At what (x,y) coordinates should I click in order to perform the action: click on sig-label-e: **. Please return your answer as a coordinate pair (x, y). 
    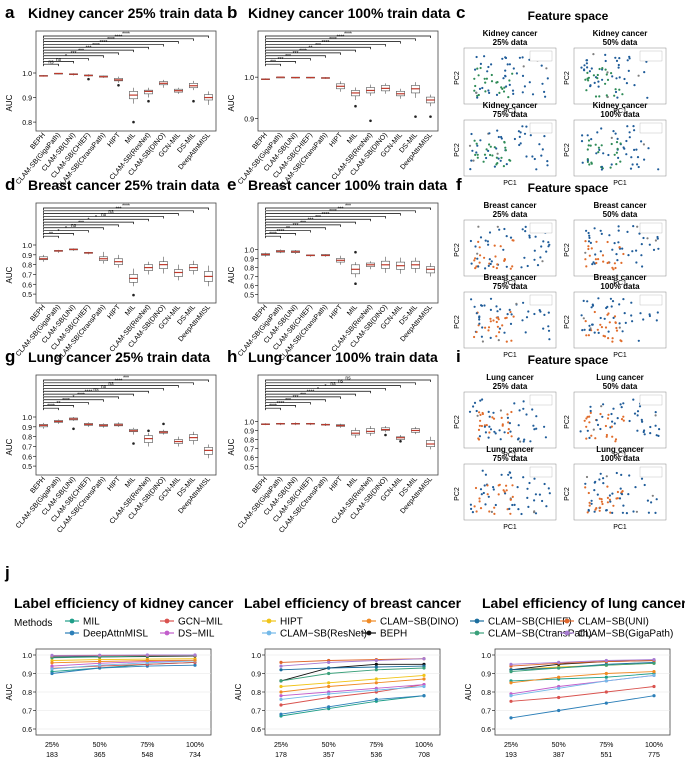
    Looking at the image, I should click on (288, 229).